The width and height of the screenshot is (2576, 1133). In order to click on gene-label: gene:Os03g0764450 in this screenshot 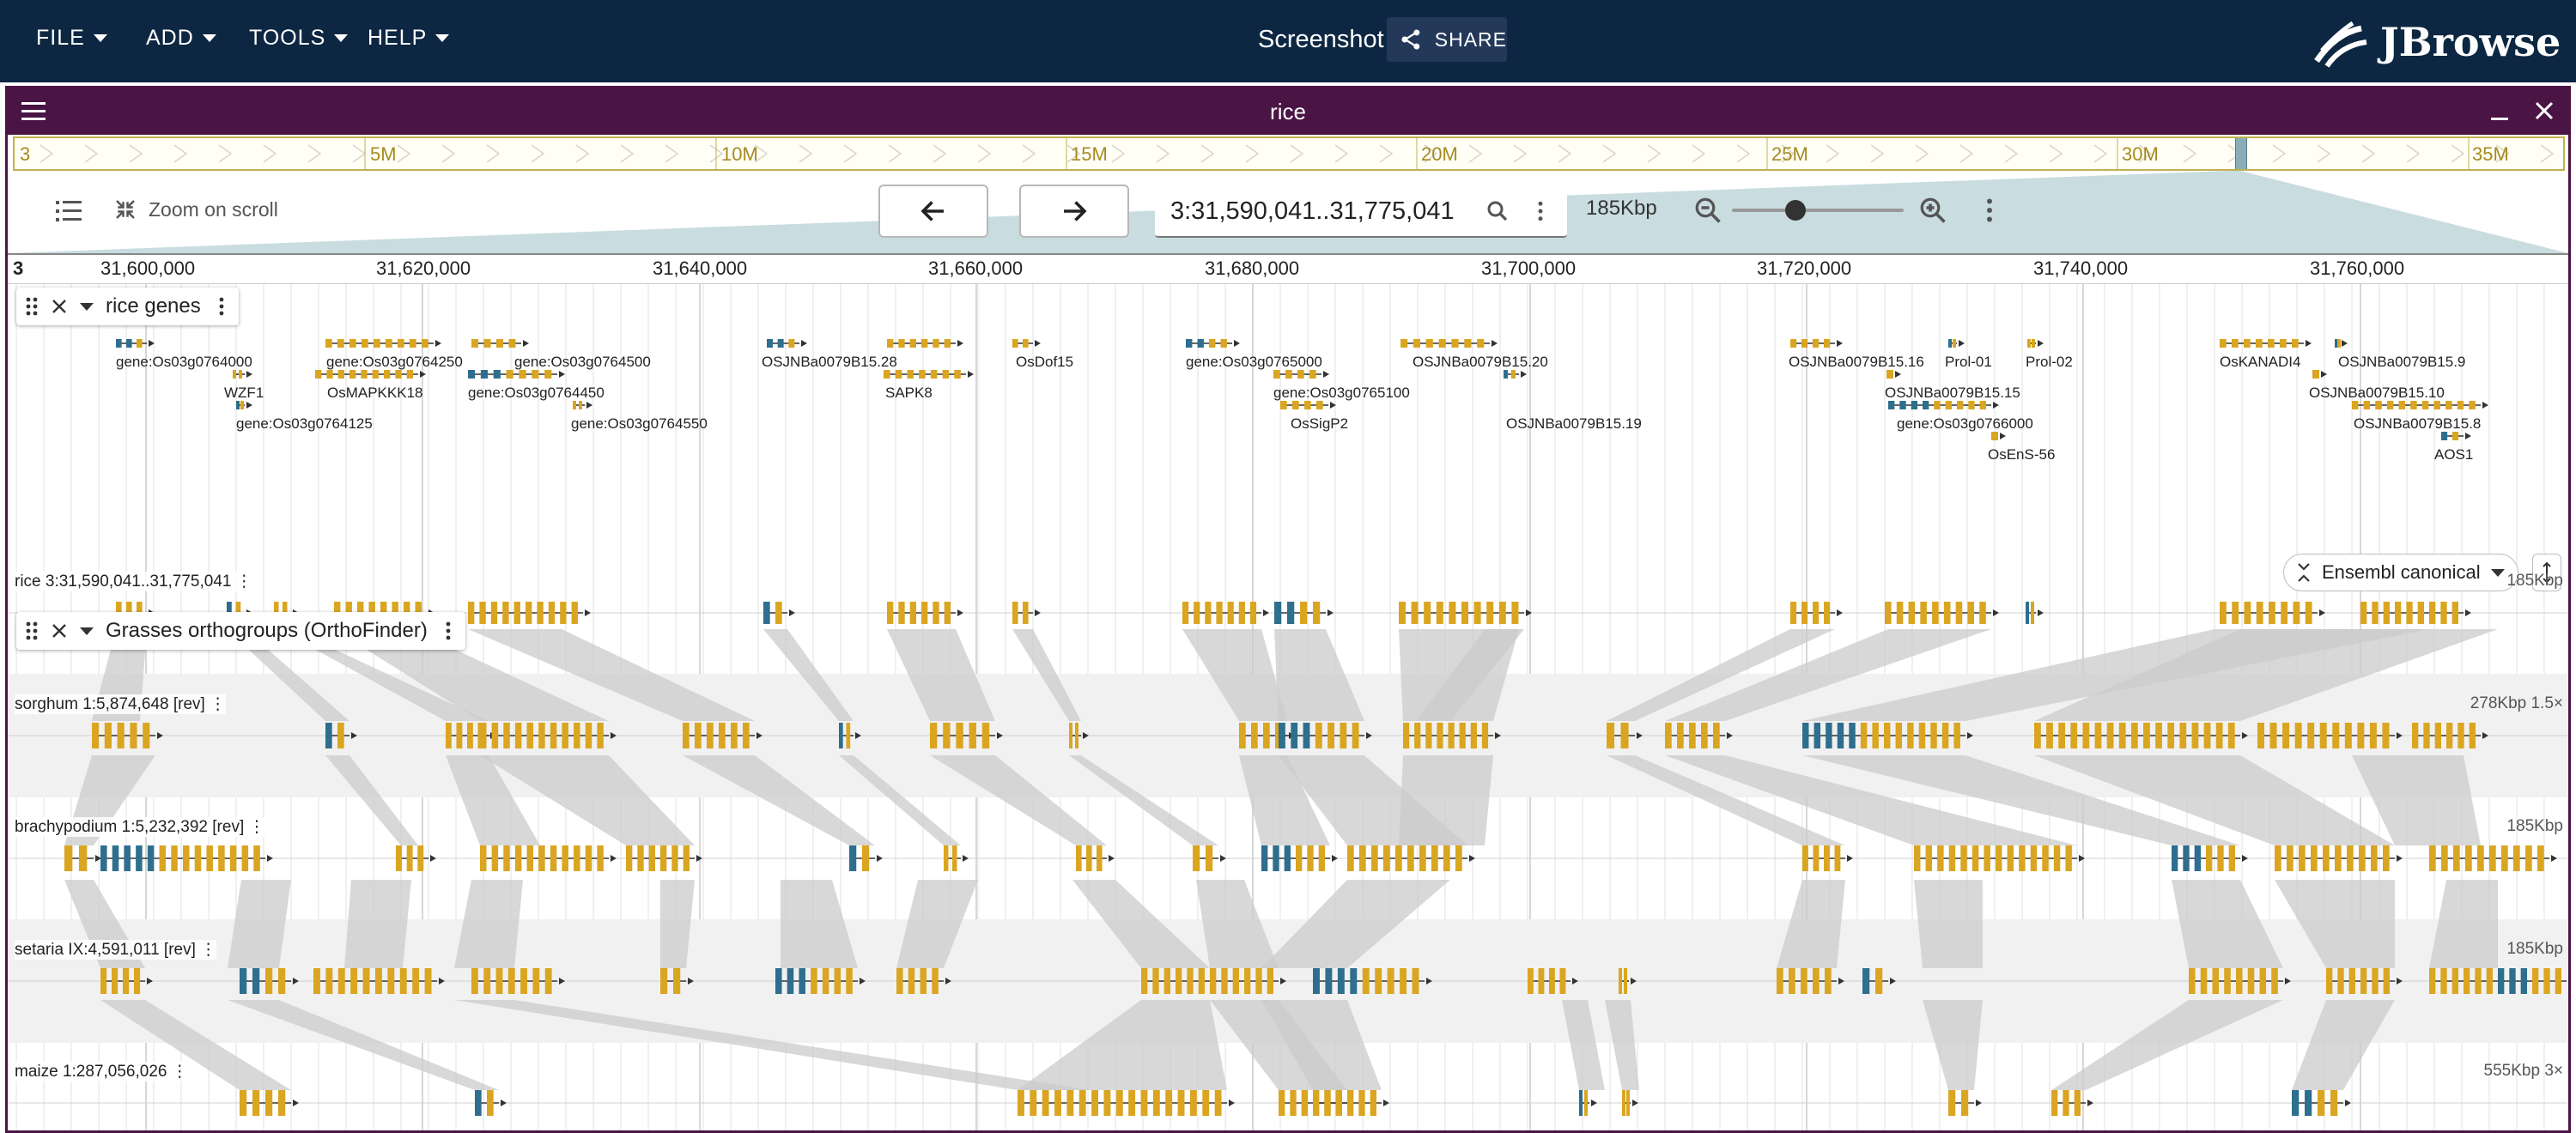, I will do `click(536, 393)`.